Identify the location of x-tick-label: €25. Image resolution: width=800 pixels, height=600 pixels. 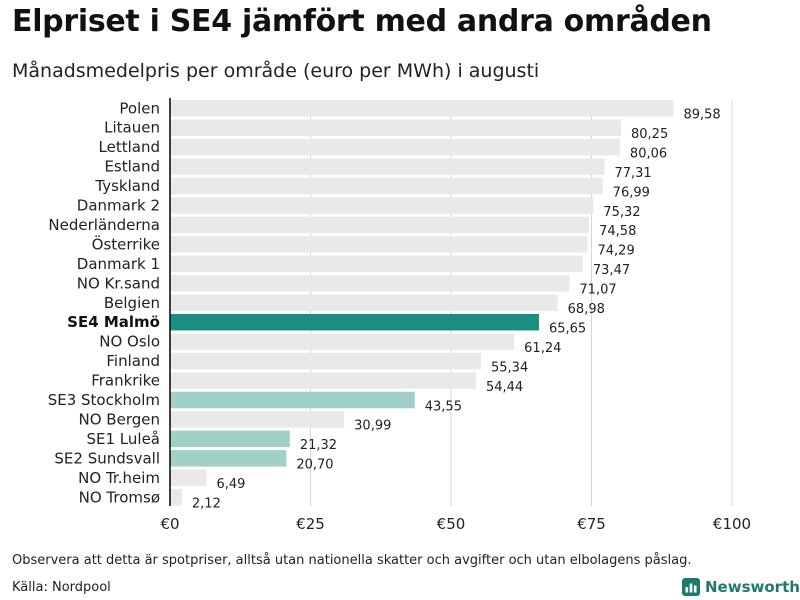
(310, 524).